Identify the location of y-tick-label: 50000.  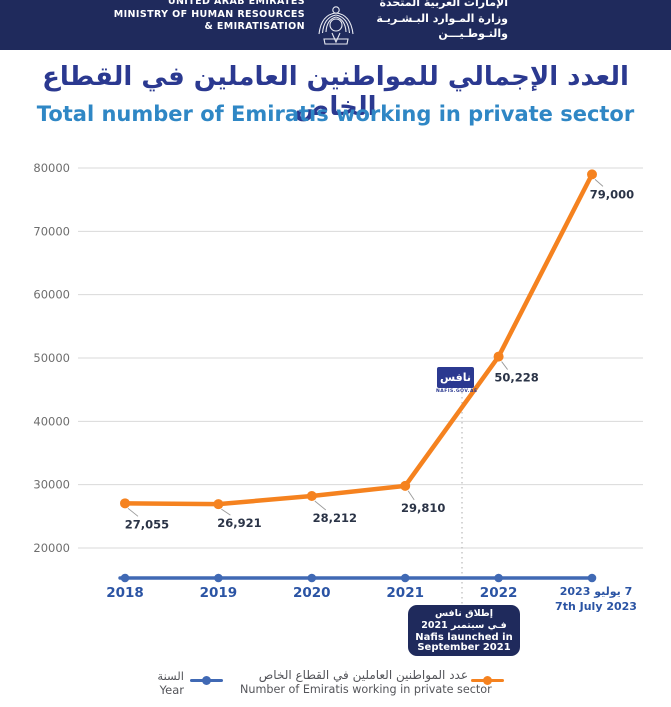
(51, 358).